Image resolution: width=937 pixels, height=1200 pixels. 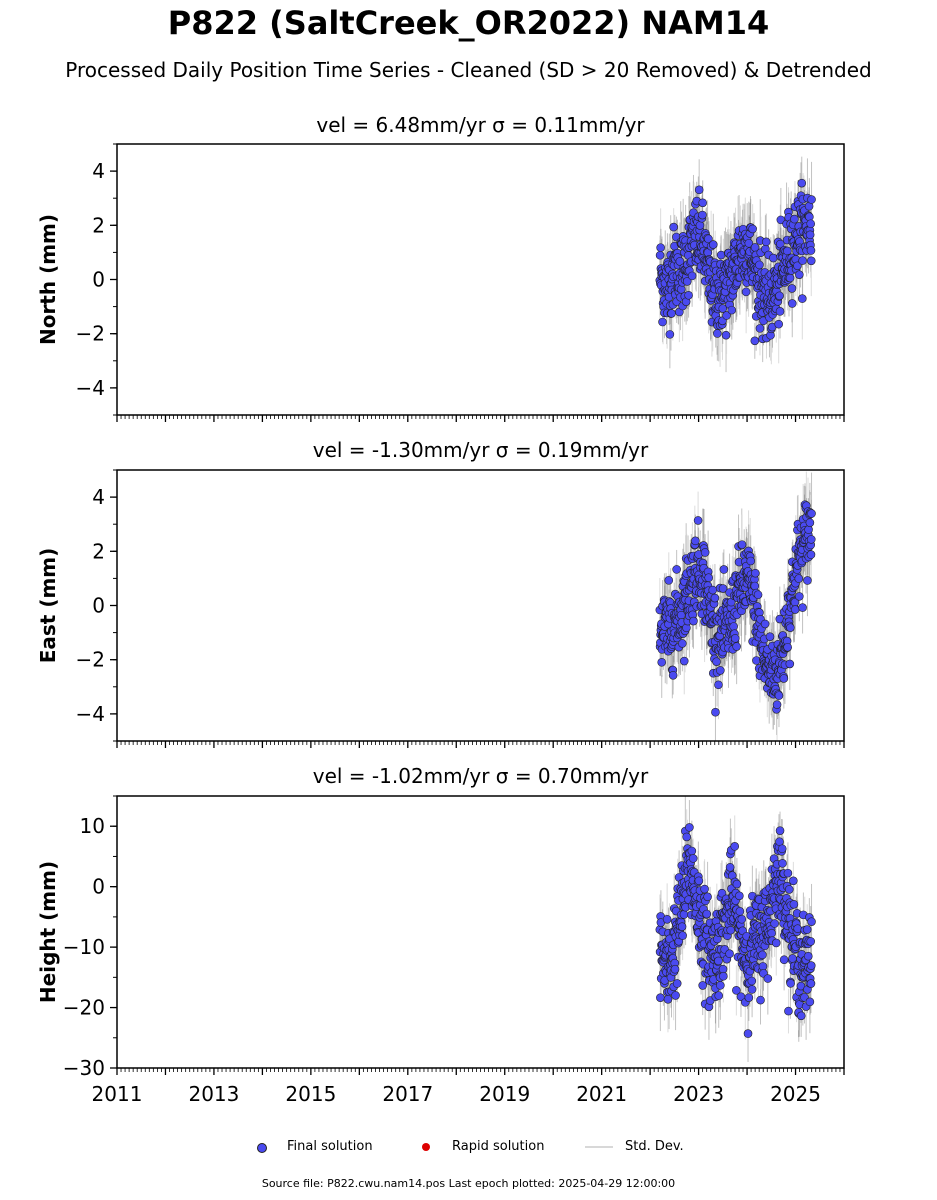 What do you see at coordinates (48, 932) in the screenshot?
I see `y-axis-label: Height (mm)` at bounding box center [48, 932].